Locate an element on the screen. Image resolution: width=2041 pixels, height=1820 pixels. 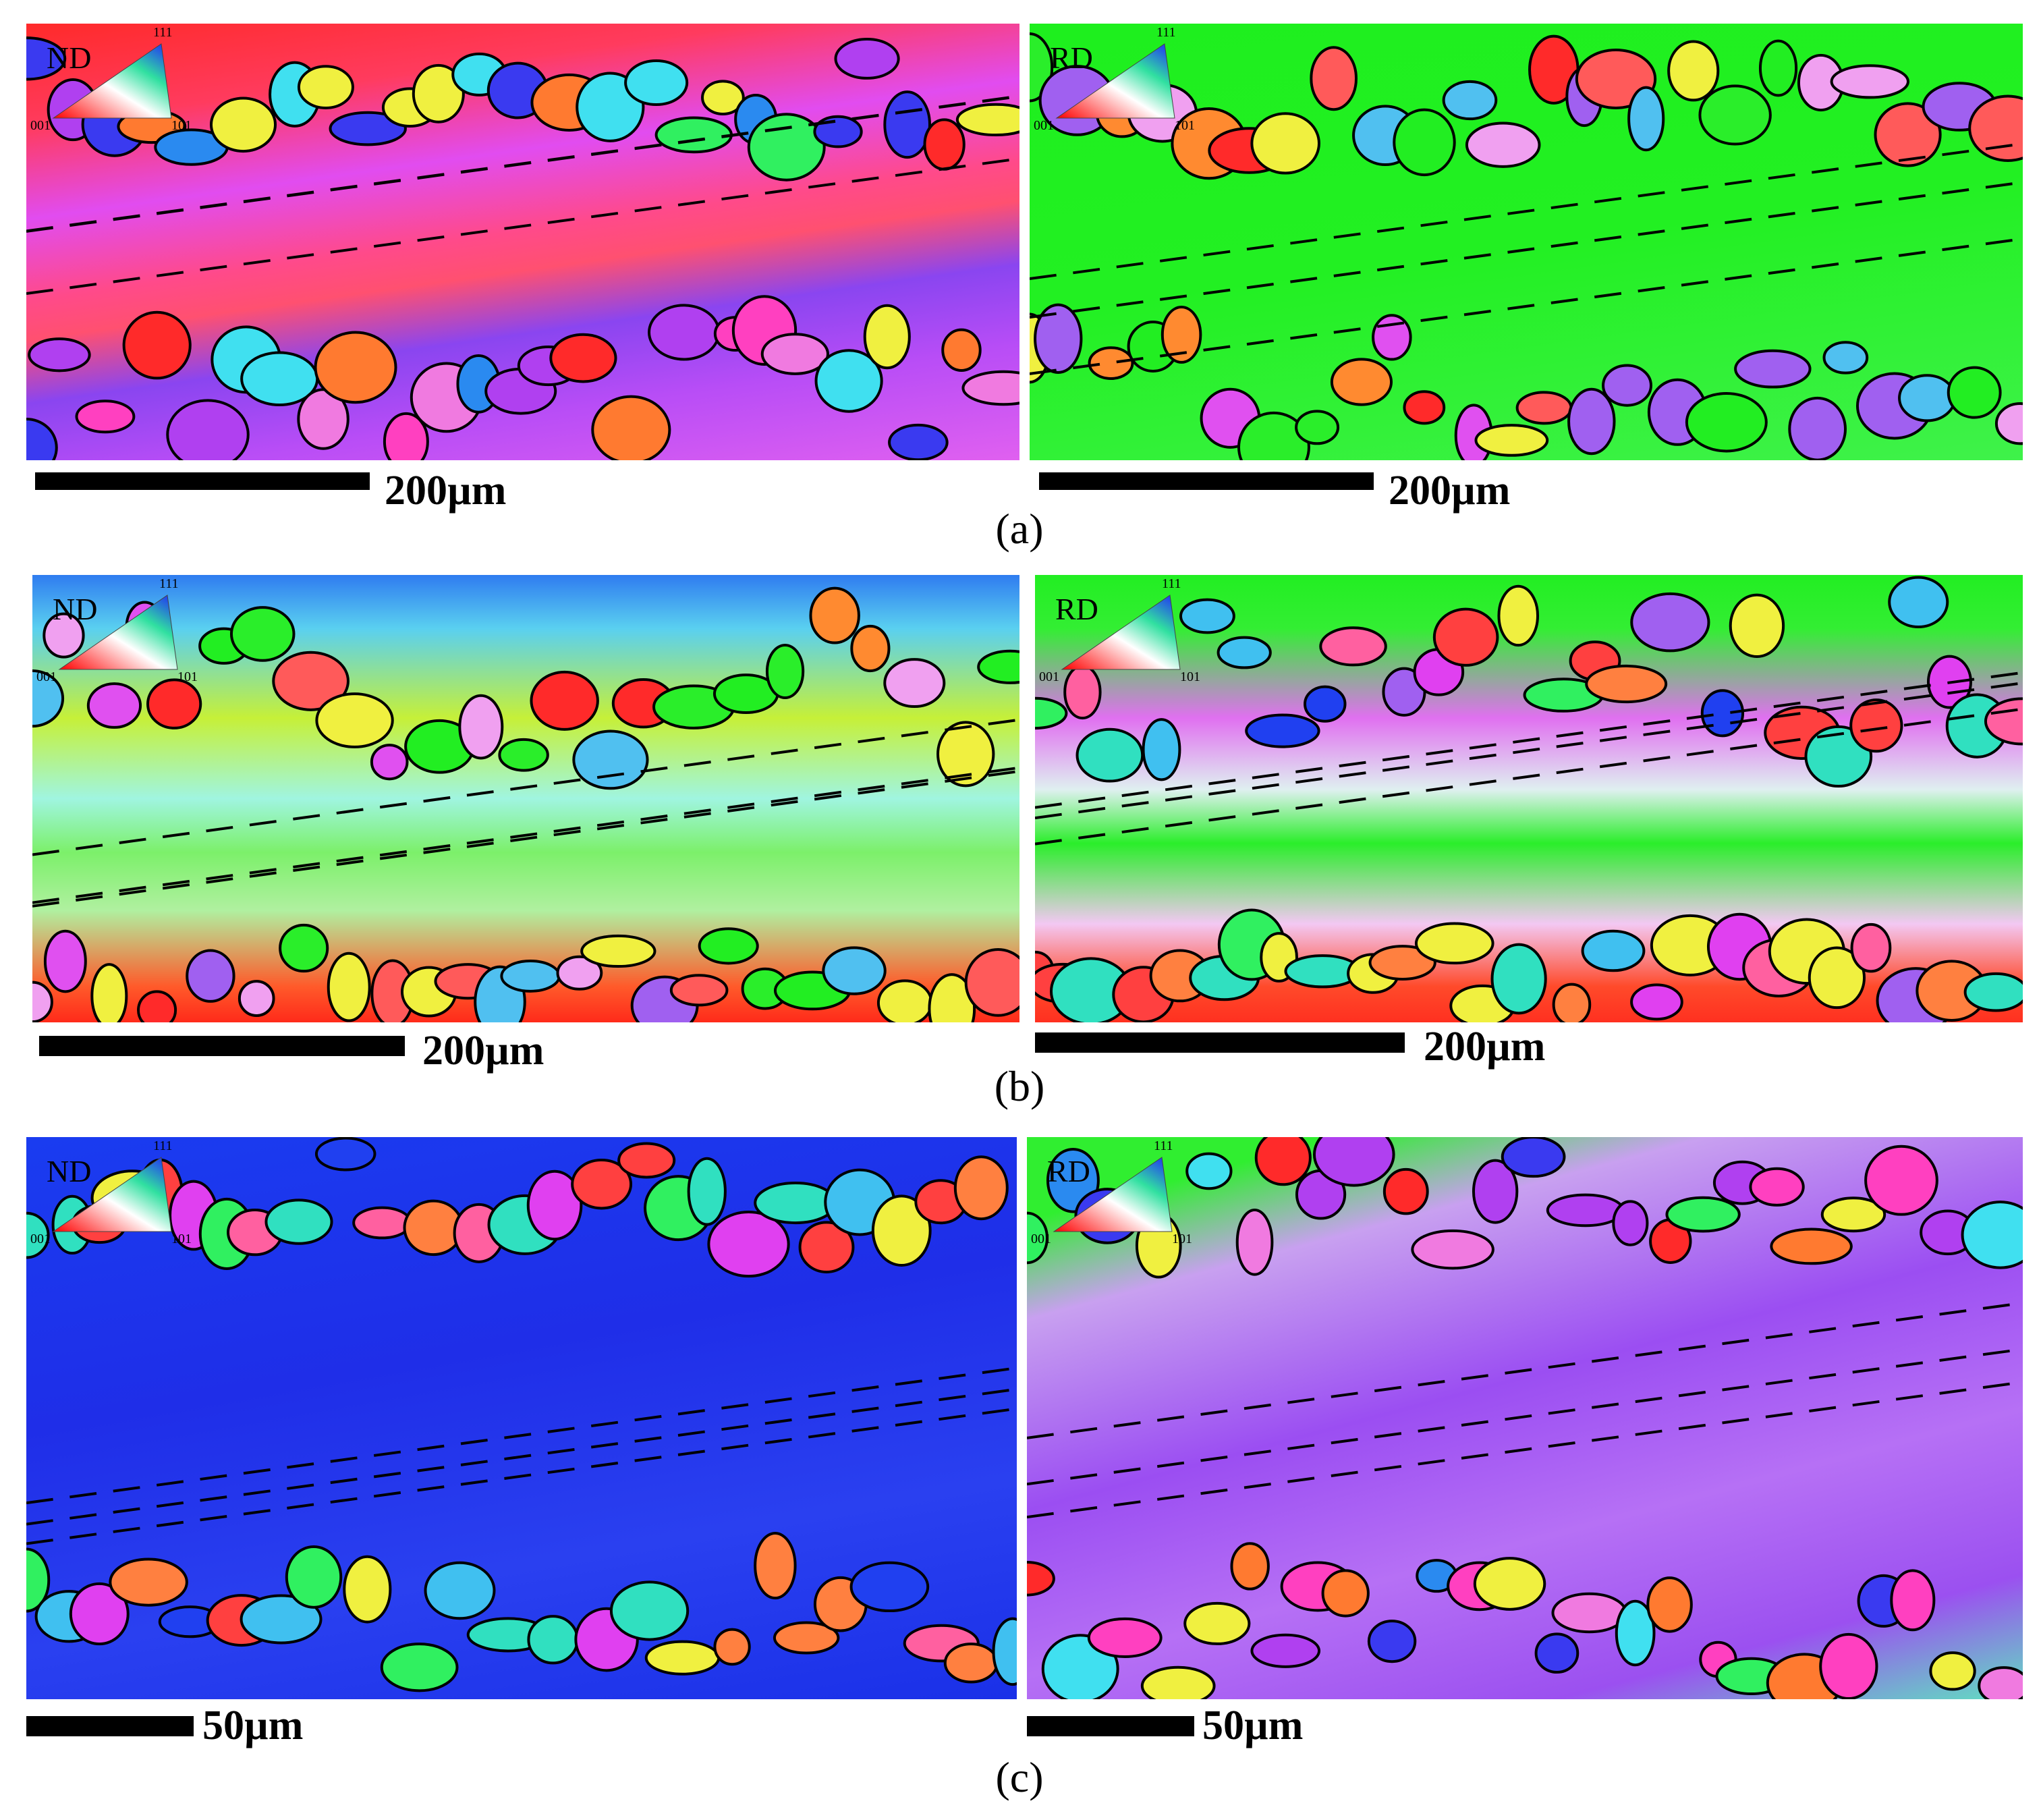
grain-overlay is located at coordinates (1529, 799).